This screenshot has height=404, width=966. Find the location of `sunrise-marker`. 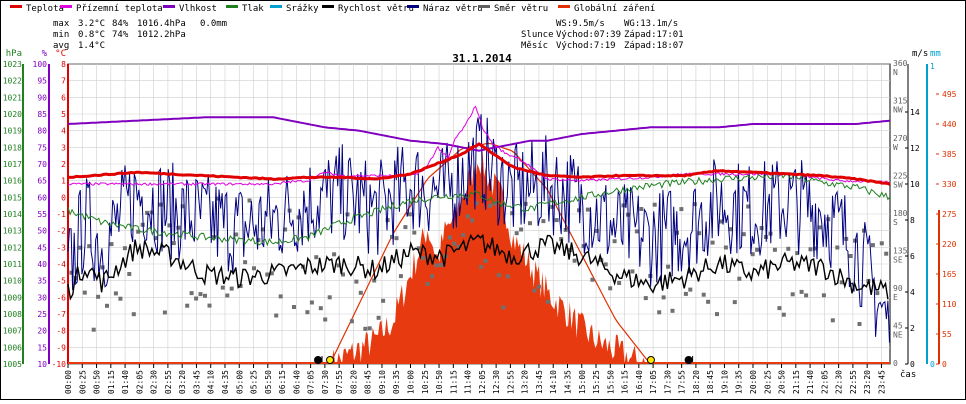

sunrise-marker is located at coordinates (330, 360).